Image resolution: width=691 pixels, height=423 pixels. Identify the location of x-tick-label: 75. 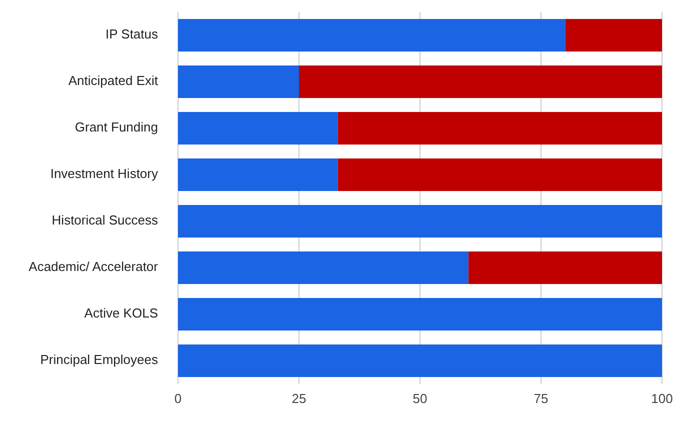
(541, 398).